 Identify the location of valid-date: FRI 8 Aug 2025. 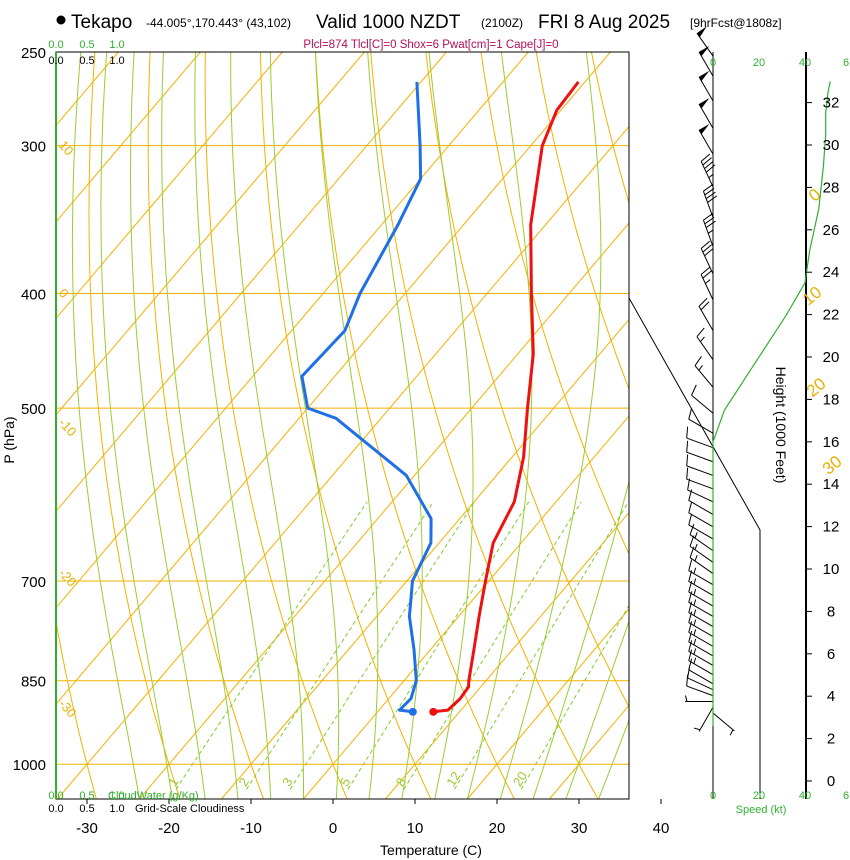
(604, 22).